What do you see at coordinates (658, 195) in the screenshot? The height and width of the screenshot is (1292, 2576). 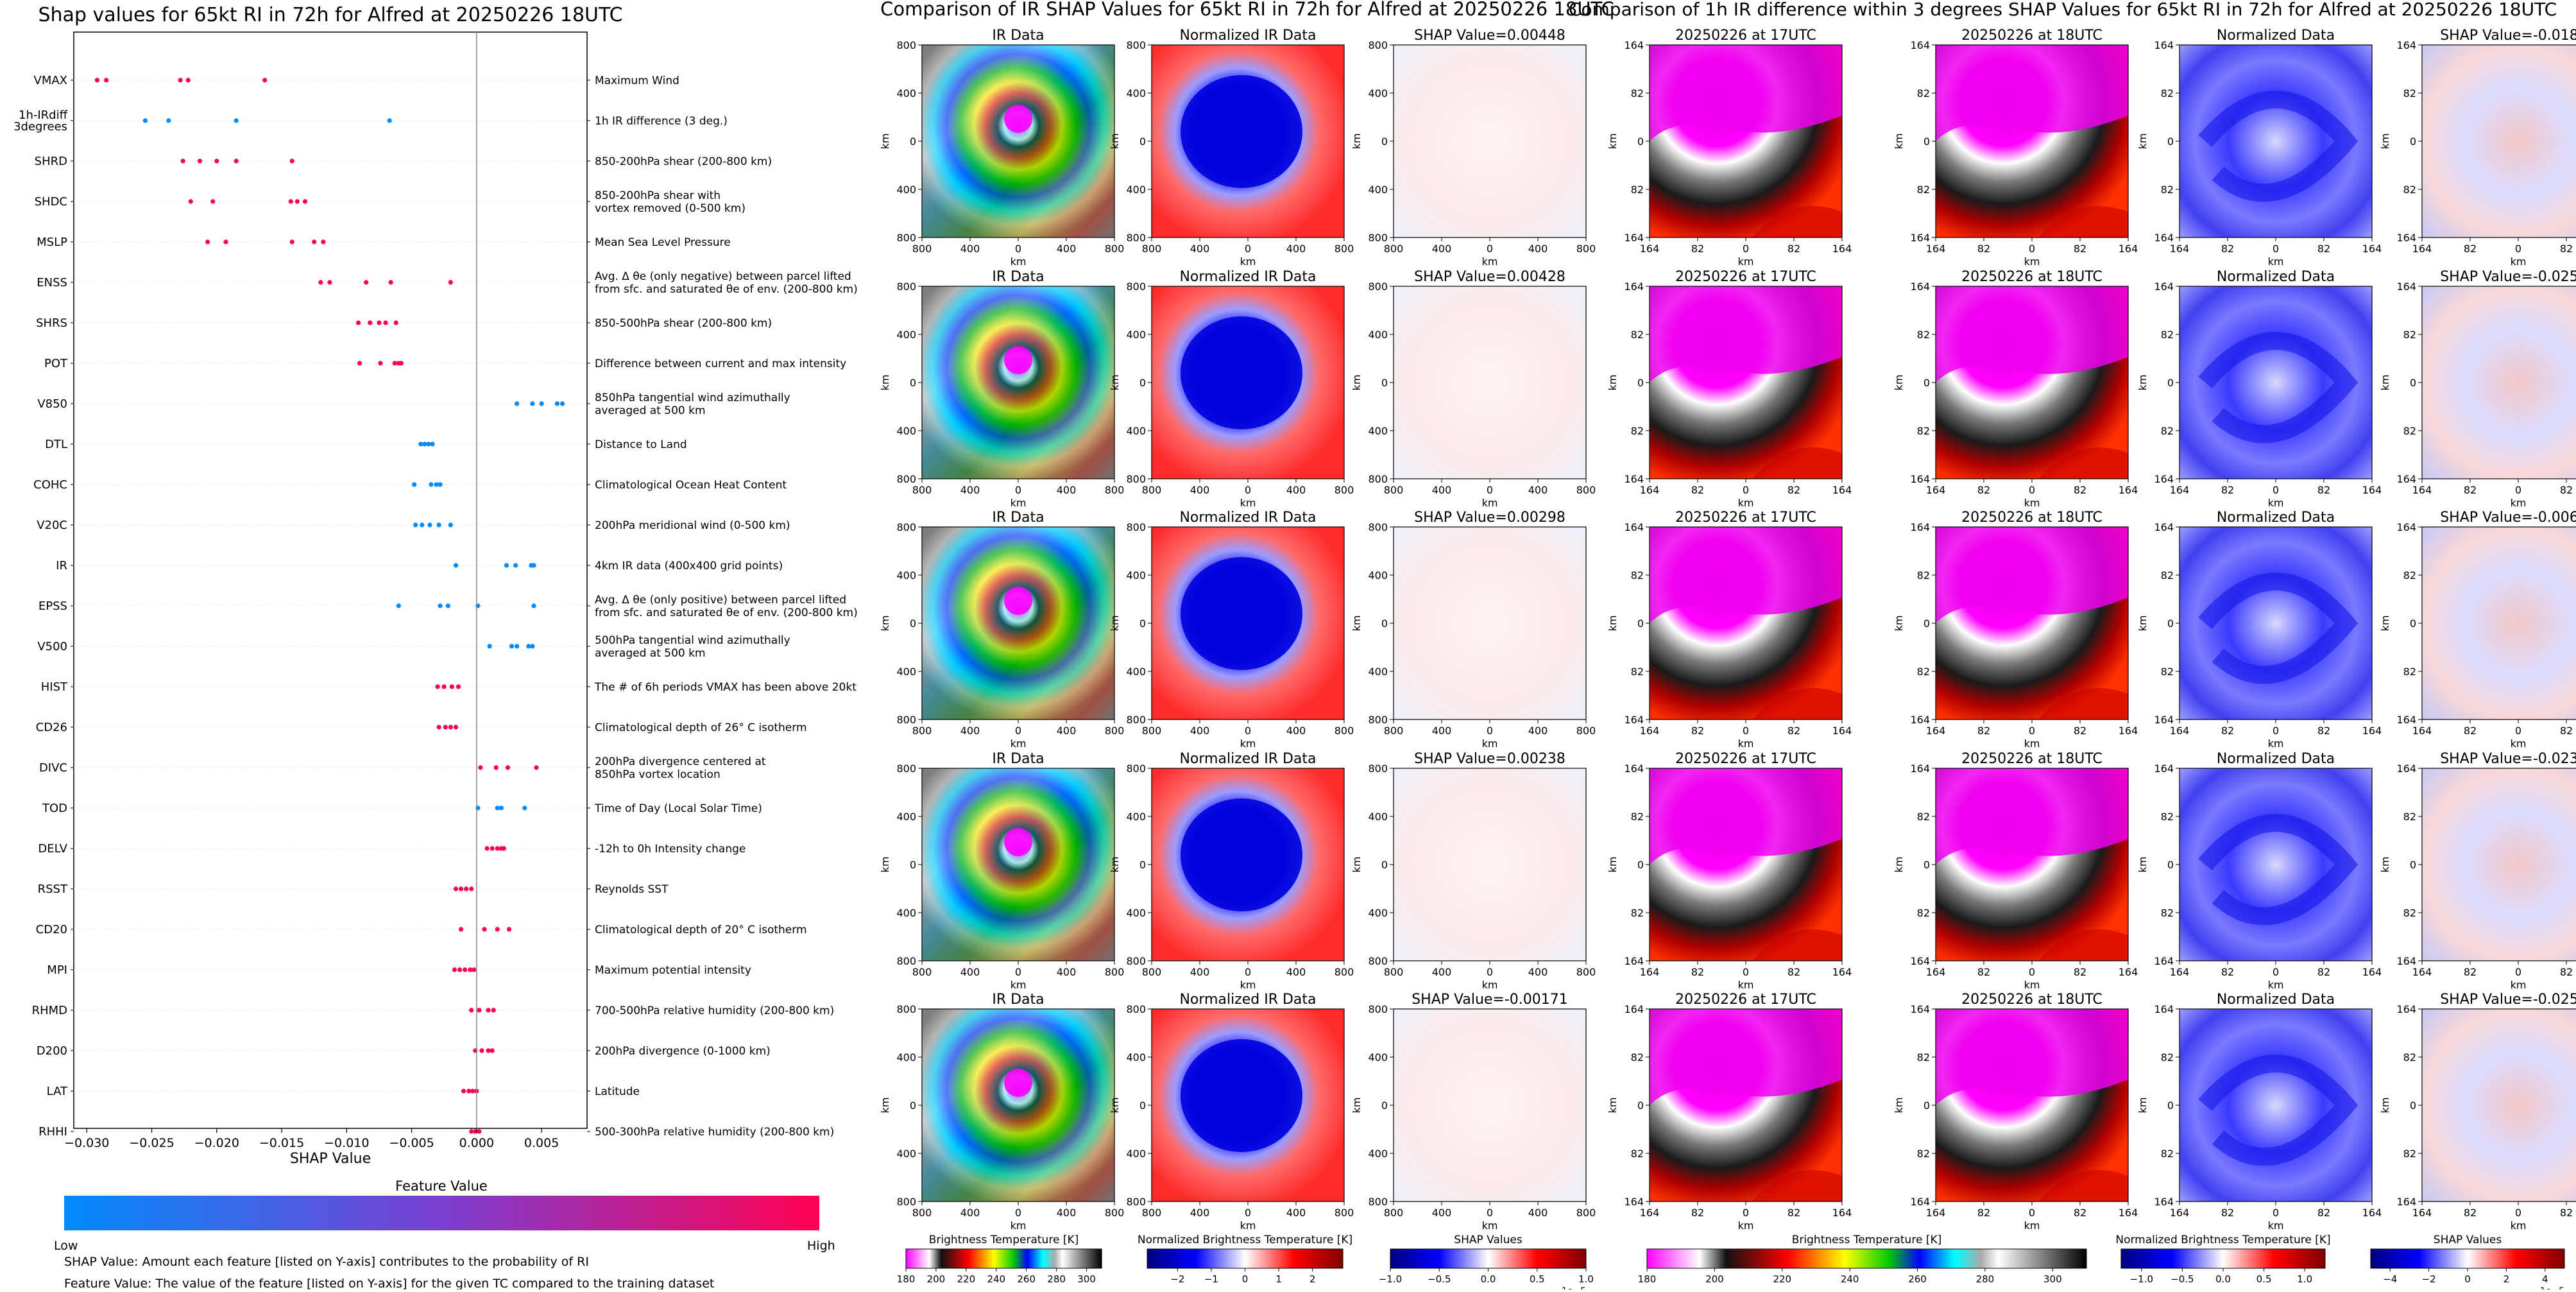 I see `feature-description: 850-200hPa shear with` at bounding box center [658, 195].